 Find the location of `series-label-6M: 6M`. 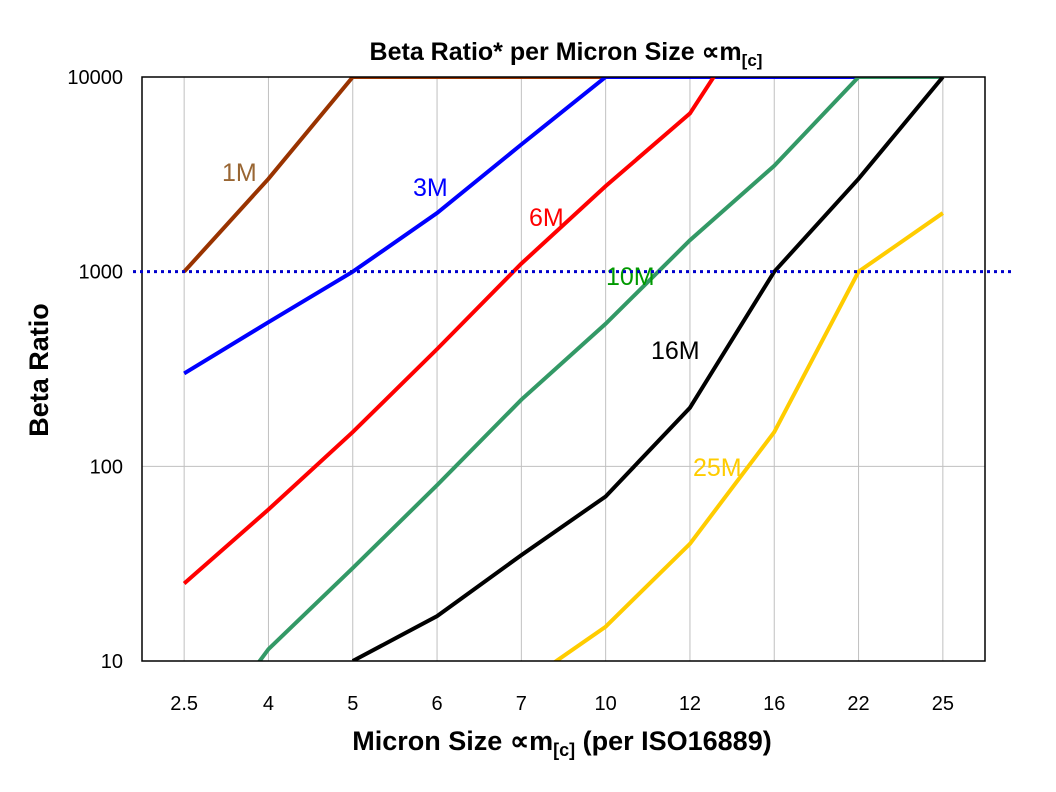

series-label-6M: 6M is located at coordinates (546, 218).